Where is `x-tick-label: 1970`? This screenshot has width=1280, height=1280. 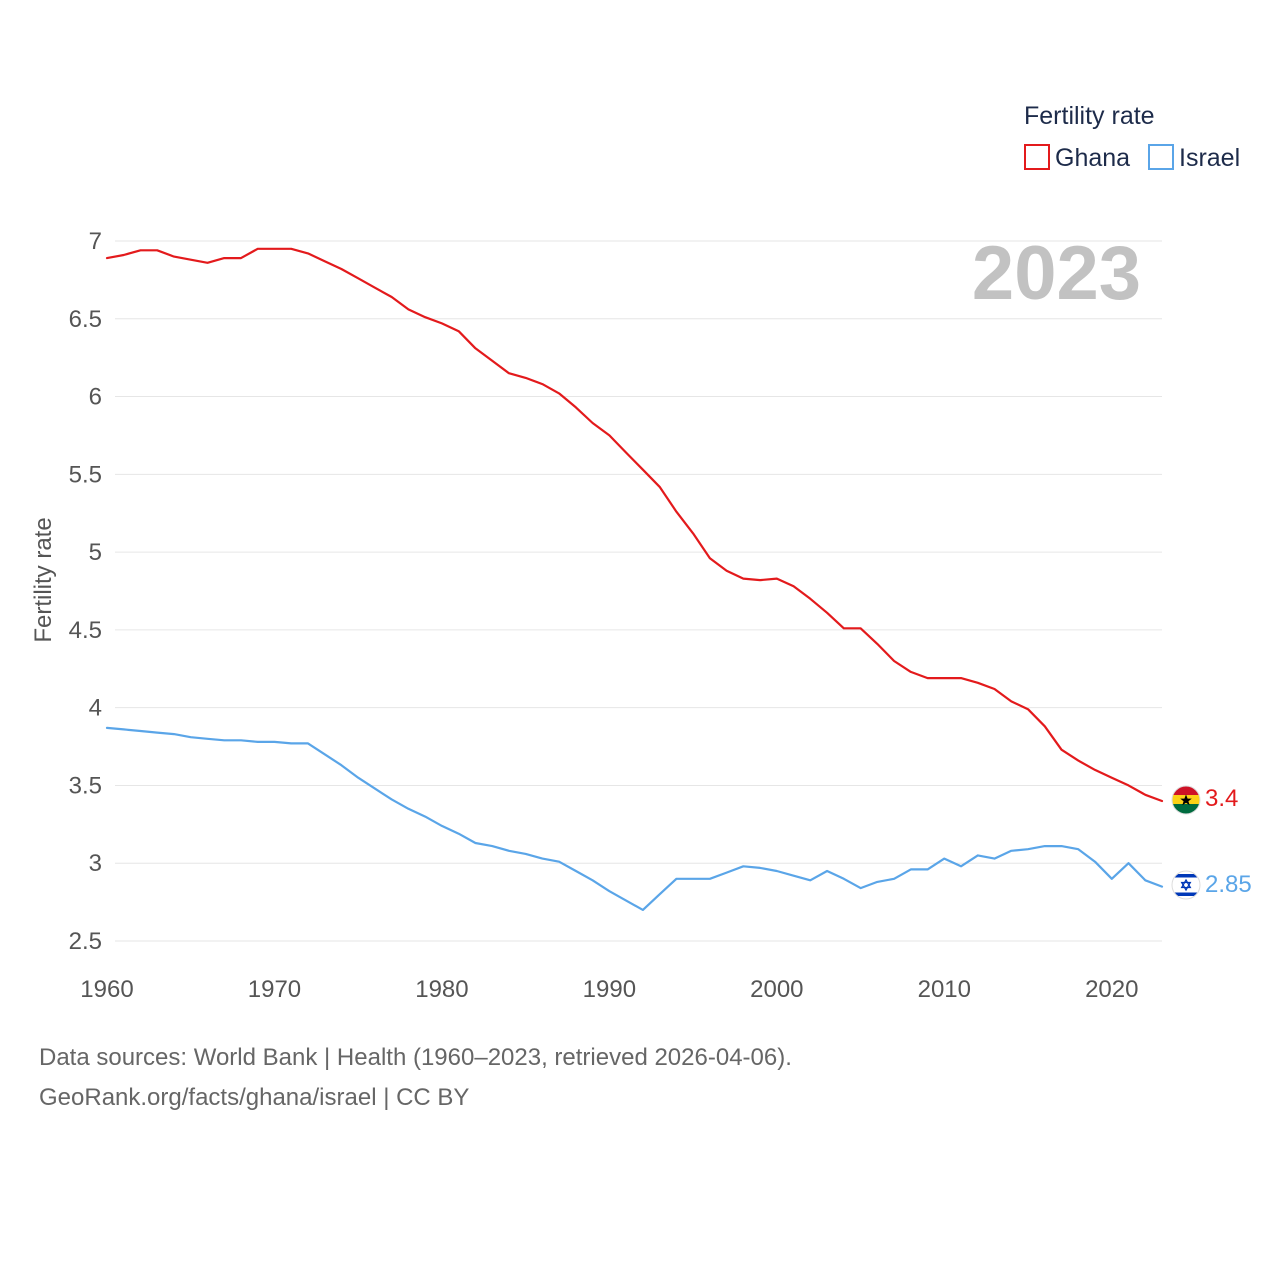 x-tick-label: 1970 is located at coordinates (274, 989).